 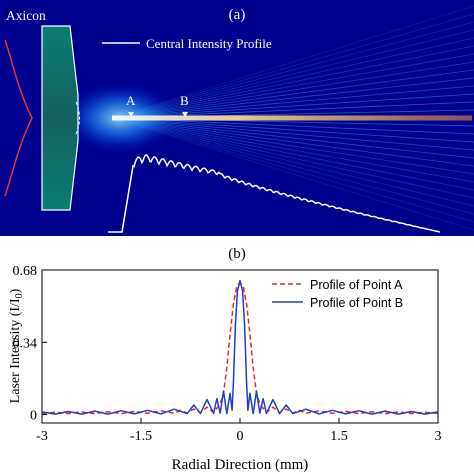 I want to click on axicon-label: Axicon, so click(x=26, y=15).